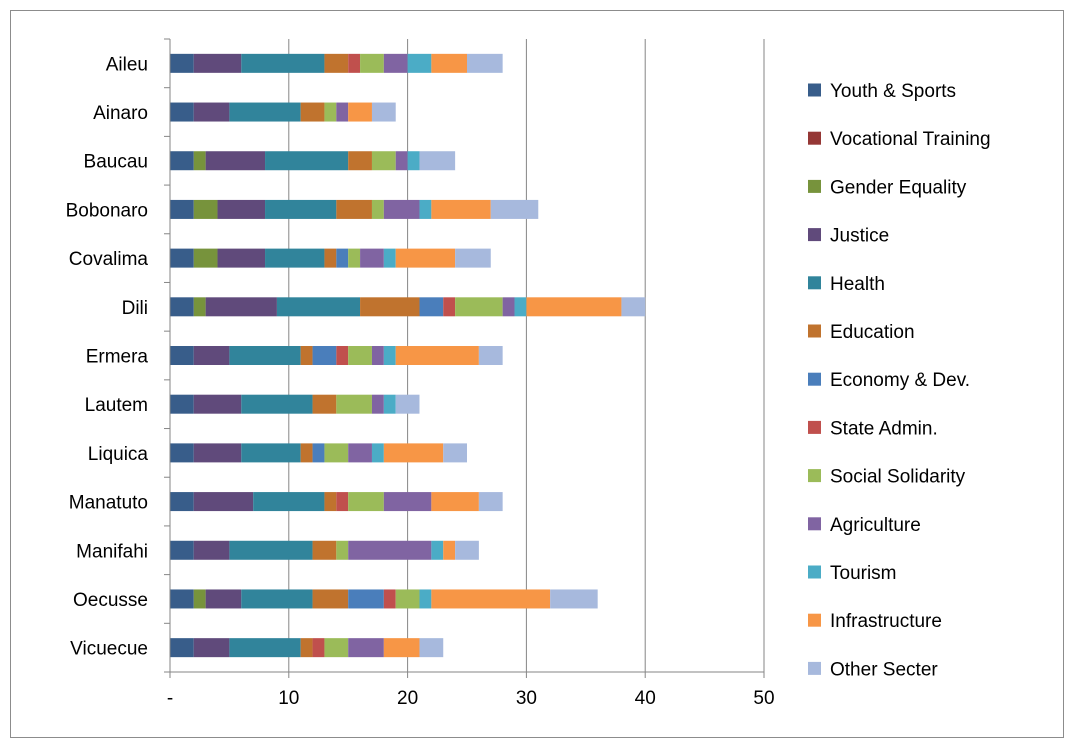  I want to click on legend-label: Health, so click(857, 284).